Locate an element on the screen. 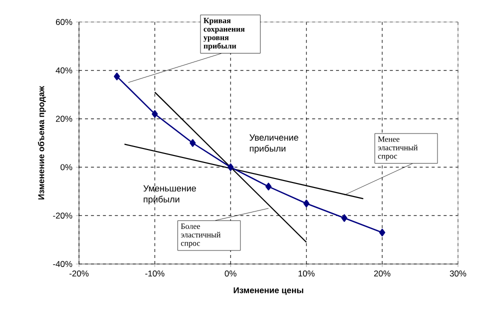 Image resolution: width=487 pixels, height=332 pixels. y-tick-label: 60% is located at coordinates (64, 22).